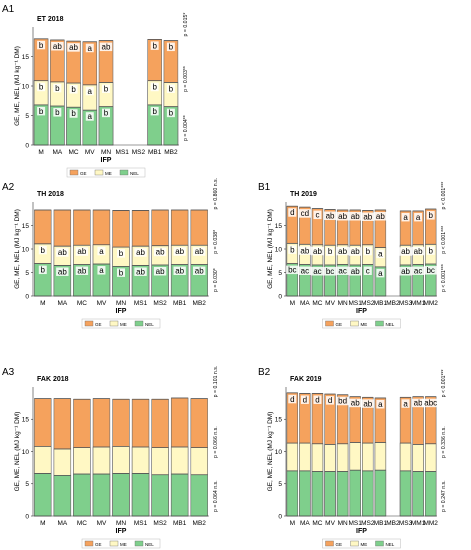 This screenshot has width=471, height=550. I want to click on chart-title: FAK 2018, so click(53, 379).